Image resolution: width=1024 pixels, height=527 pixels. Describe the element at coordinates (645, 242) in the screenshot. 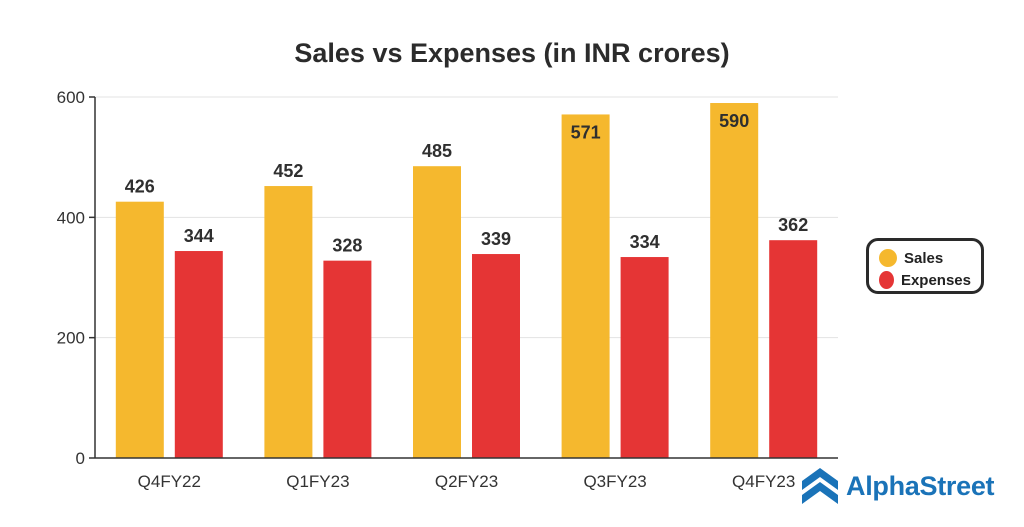

I see `data-label-expenses-q3fy23: 334` at that location.